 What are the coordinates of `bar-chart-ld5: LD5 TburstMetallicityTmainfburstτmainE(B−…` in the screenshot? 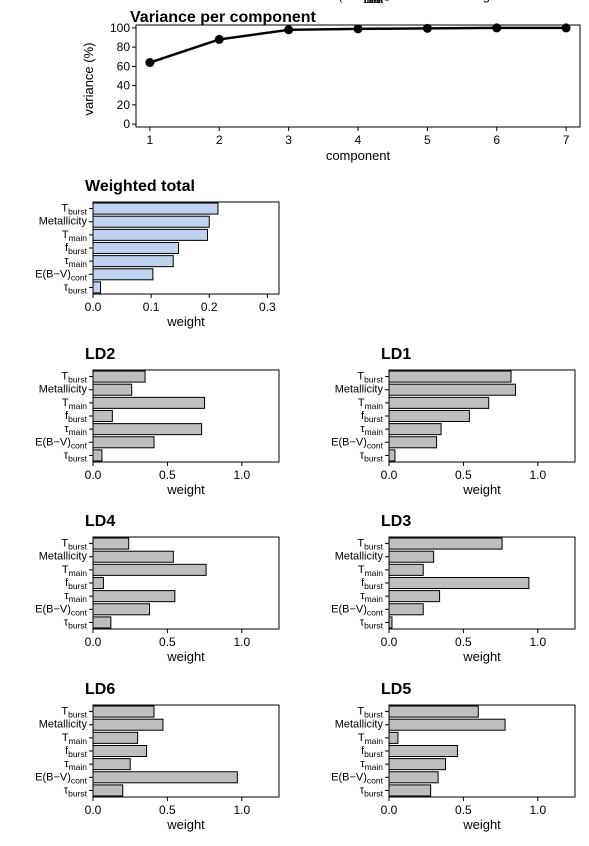 It's located at (453, 756).